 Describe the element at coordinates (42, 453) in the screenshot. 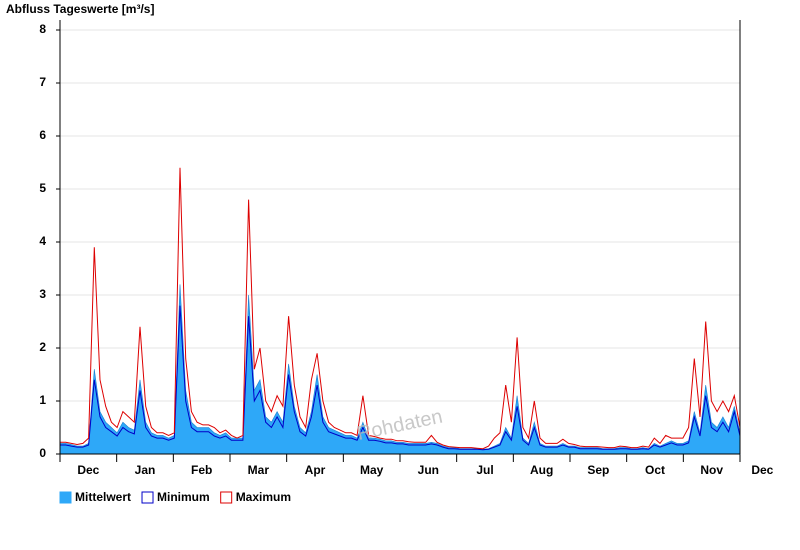

I see `y-tick-label: 0` at that location.